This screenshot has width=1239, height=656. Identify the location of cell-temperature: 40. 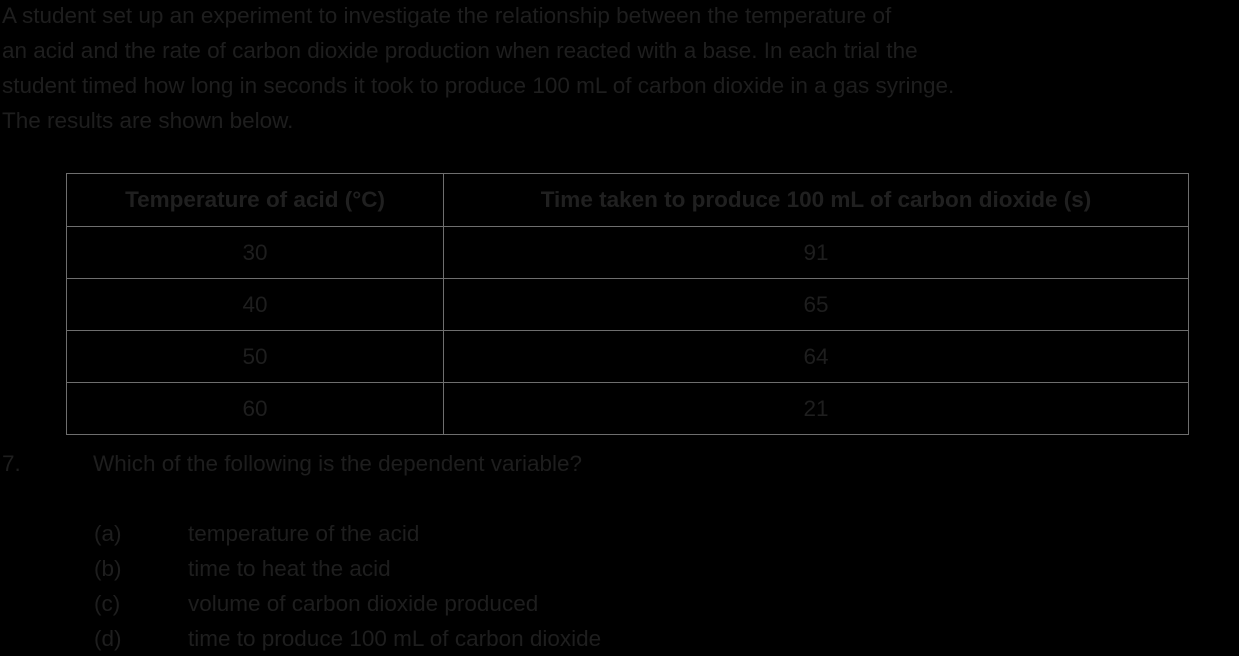
(255, 304).